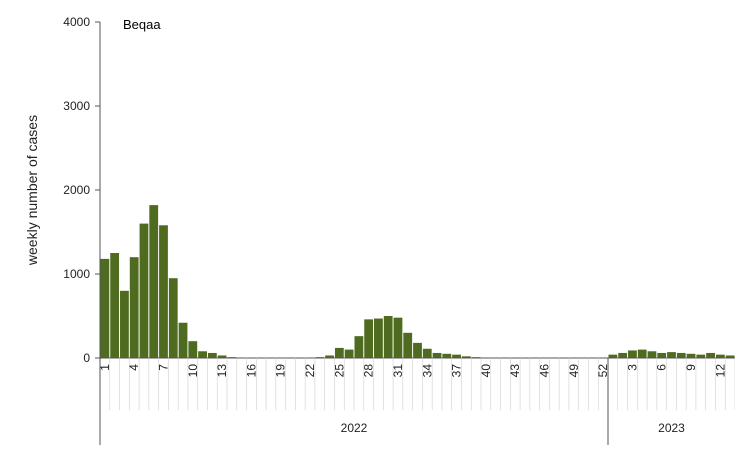  What do you see at coordinates (76, 274) in the screenshot?
I see `y-tick-label: 1000` at bounding box center [76, 274].